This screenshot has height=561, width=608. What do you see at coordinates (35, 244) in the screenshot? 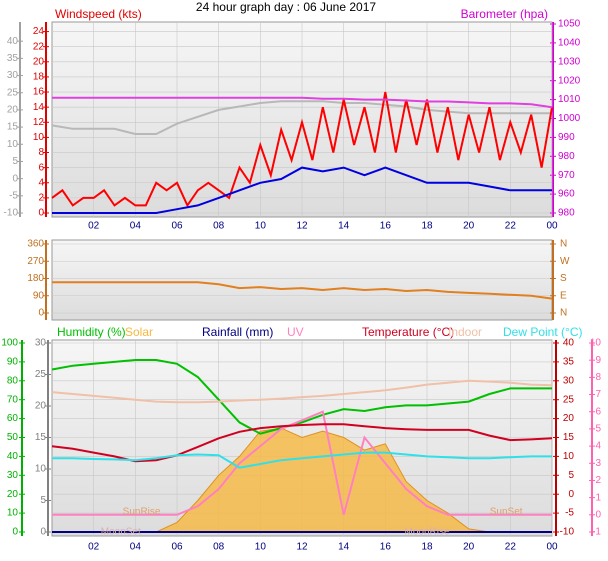
I see `y-tick-label: 360` at bounding box center [35, 244].